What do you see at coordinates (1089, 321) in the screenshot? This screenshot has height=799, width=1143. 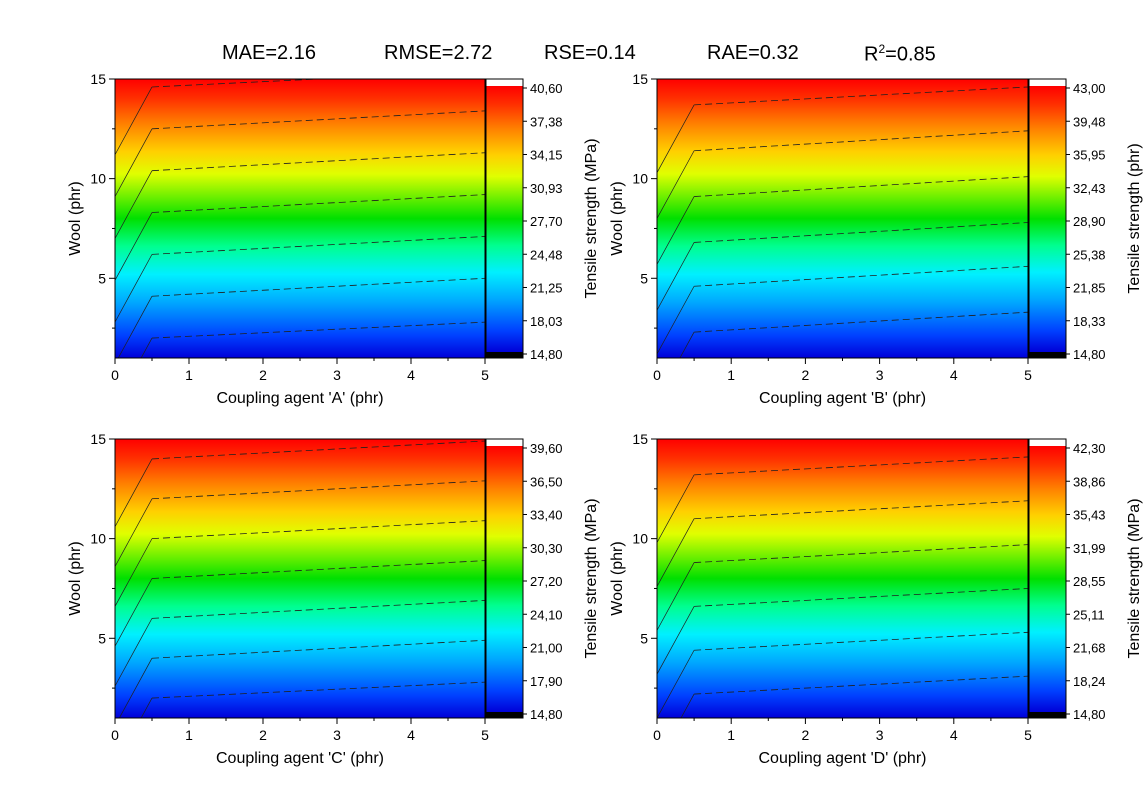 I see `colorbar-tick-label: 18,33` at bounding box center [1089, 321].